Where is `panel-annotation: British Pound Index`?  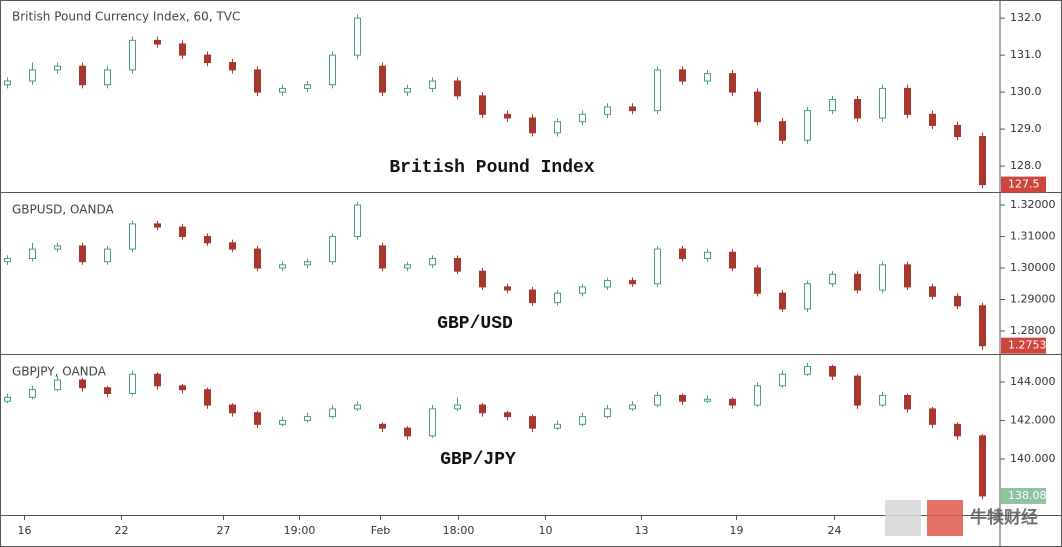 panel-annotation: British Pound Index is located at coordinates (491, 168).